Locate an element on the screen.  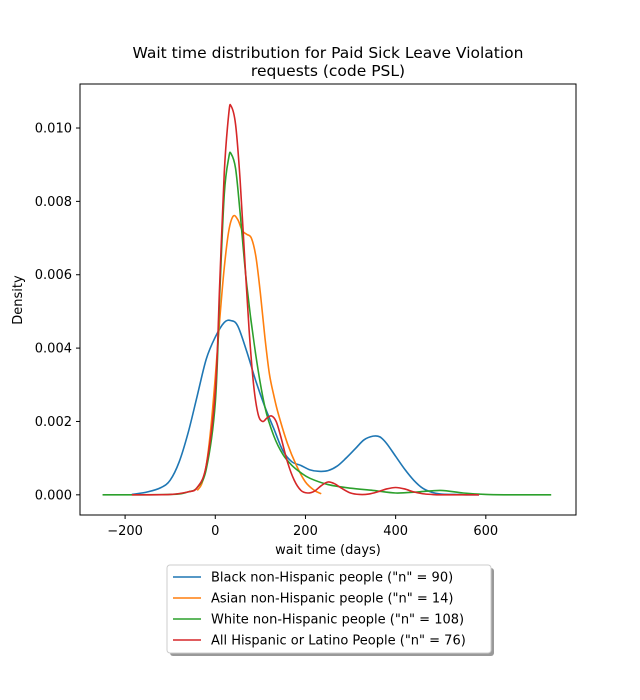
x-tick-label: 400 is located at coordinates (395, 531).